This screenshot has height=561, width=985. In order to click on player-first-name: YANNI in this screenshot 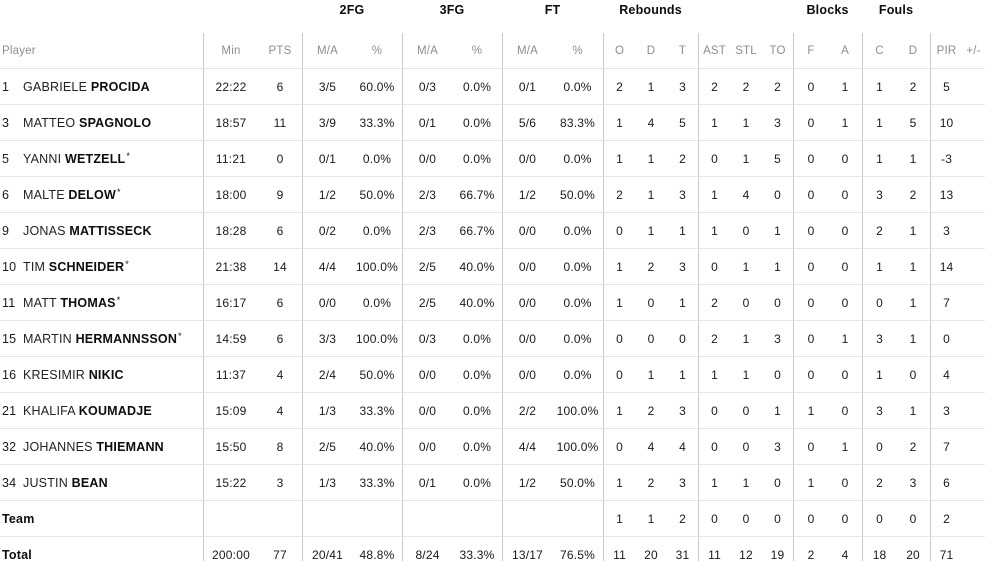, I will do `click(44, 159)`.